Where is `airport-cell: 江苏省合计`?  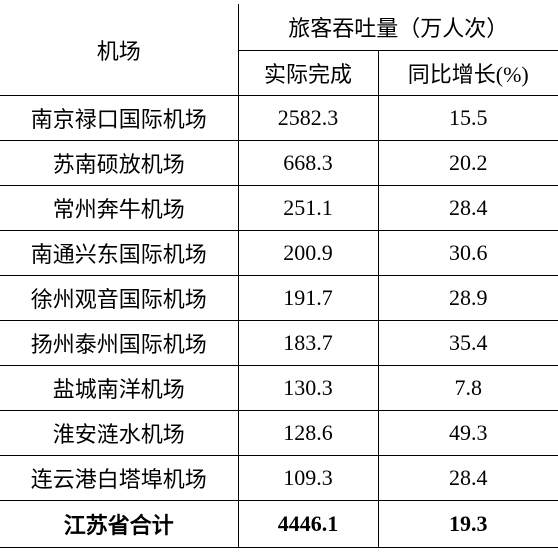 airport-cell: 江苏省合计 is located at coordinates (119, 524).